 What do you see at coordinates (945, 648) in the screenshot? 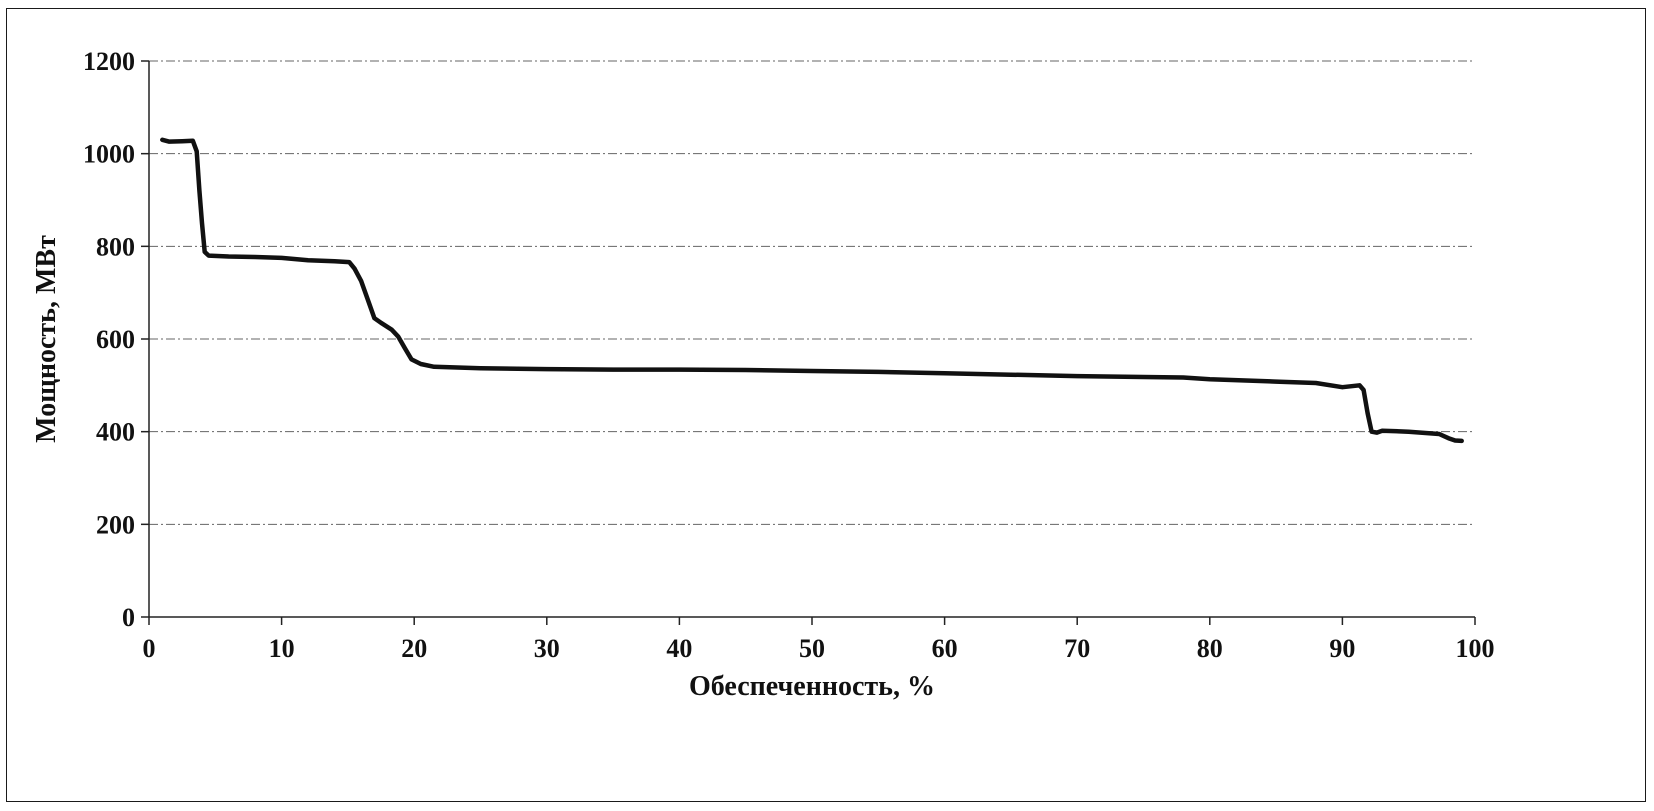
I see `x-tick-label-60: 60` at bounding box center [945, 648].